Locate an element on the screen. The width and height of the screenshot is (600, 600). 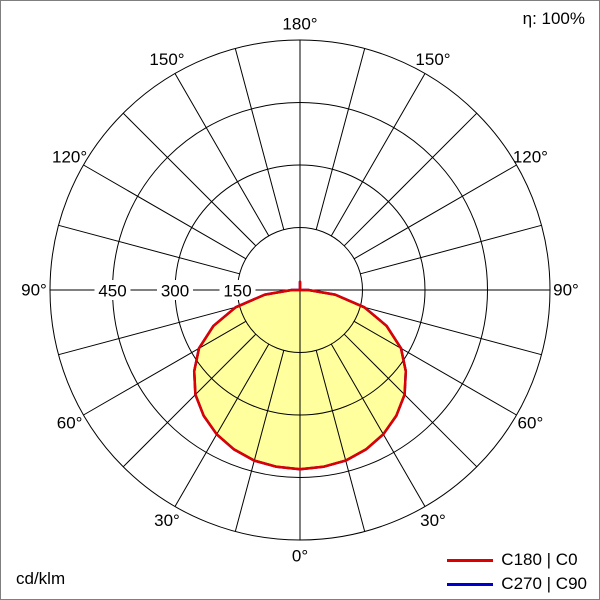
radial-tick-label: 300 is located at coordinates (175, 291).